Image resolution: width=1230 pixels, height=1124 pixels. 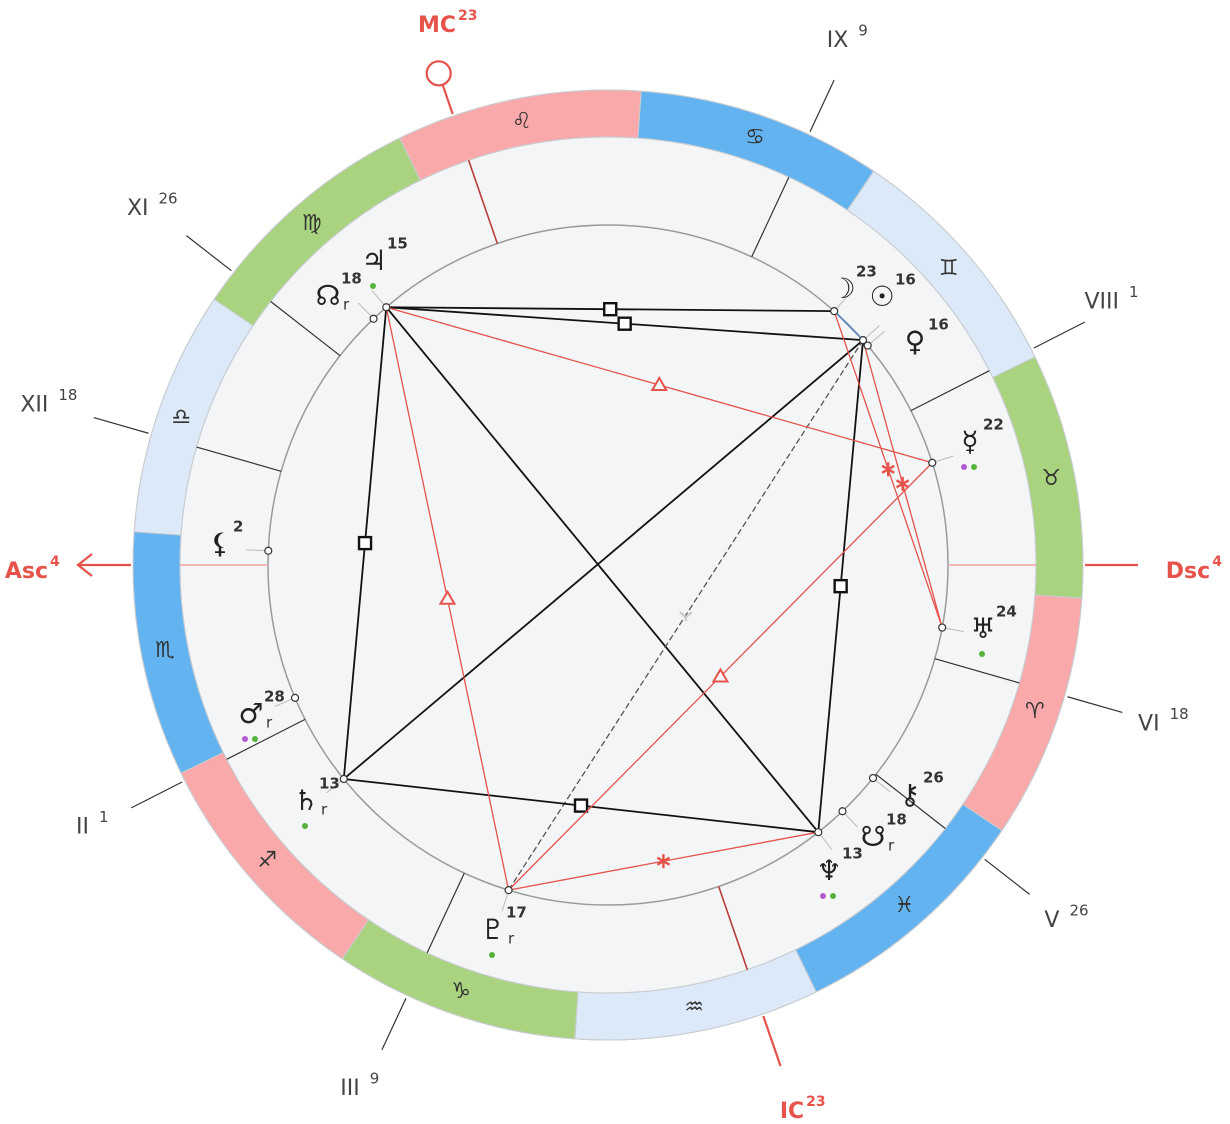 I want to click on planet-glyph: ♀, so click(x=915, y=341).